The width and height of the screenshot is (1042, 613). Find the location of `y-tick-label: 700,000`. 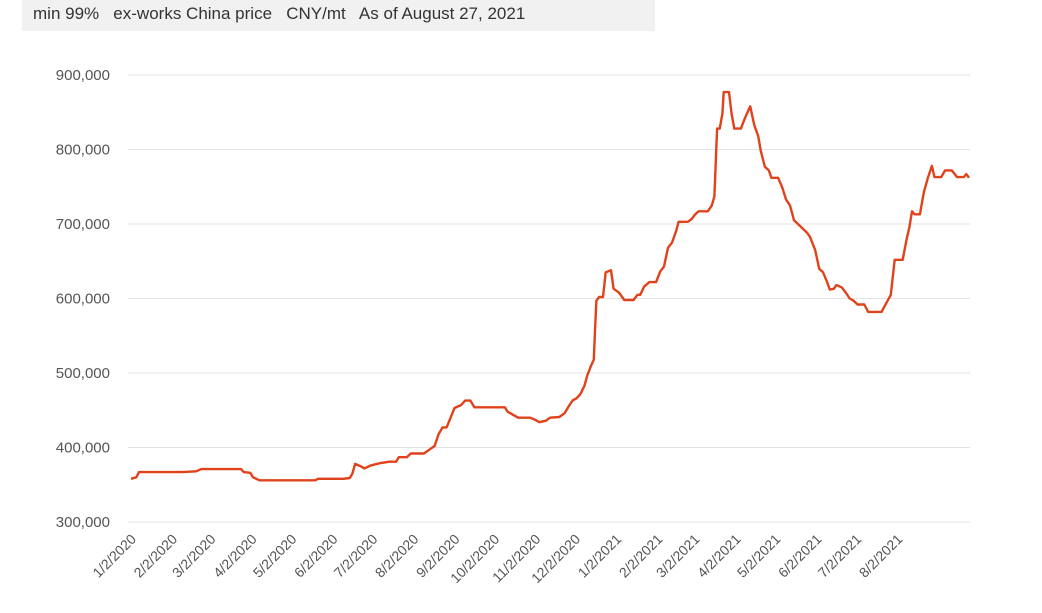

y-tick-label: 700,000 is located at coordinates (83, 224).